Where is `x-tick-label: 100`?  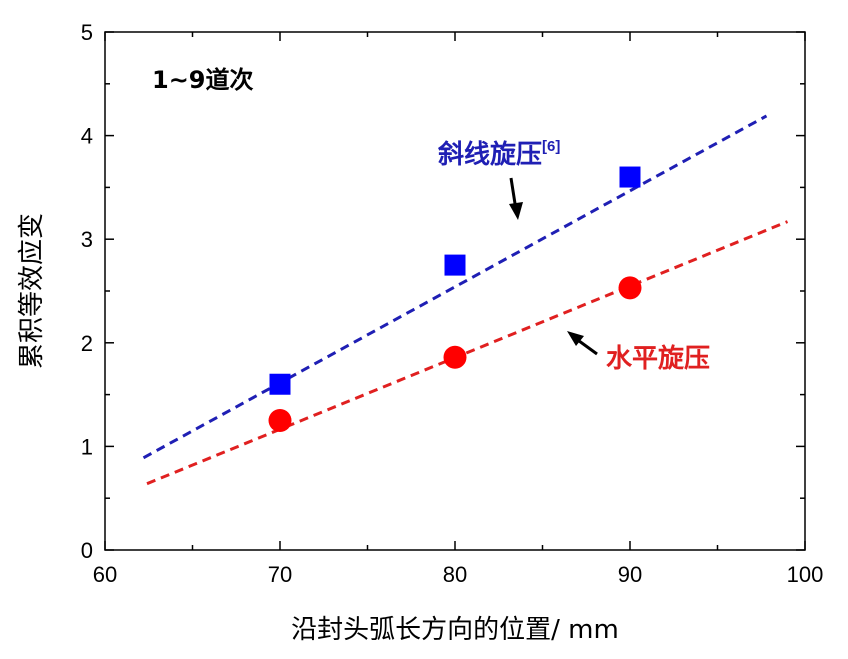
x-tick-label: 100 is located at coordinates (805, 574).